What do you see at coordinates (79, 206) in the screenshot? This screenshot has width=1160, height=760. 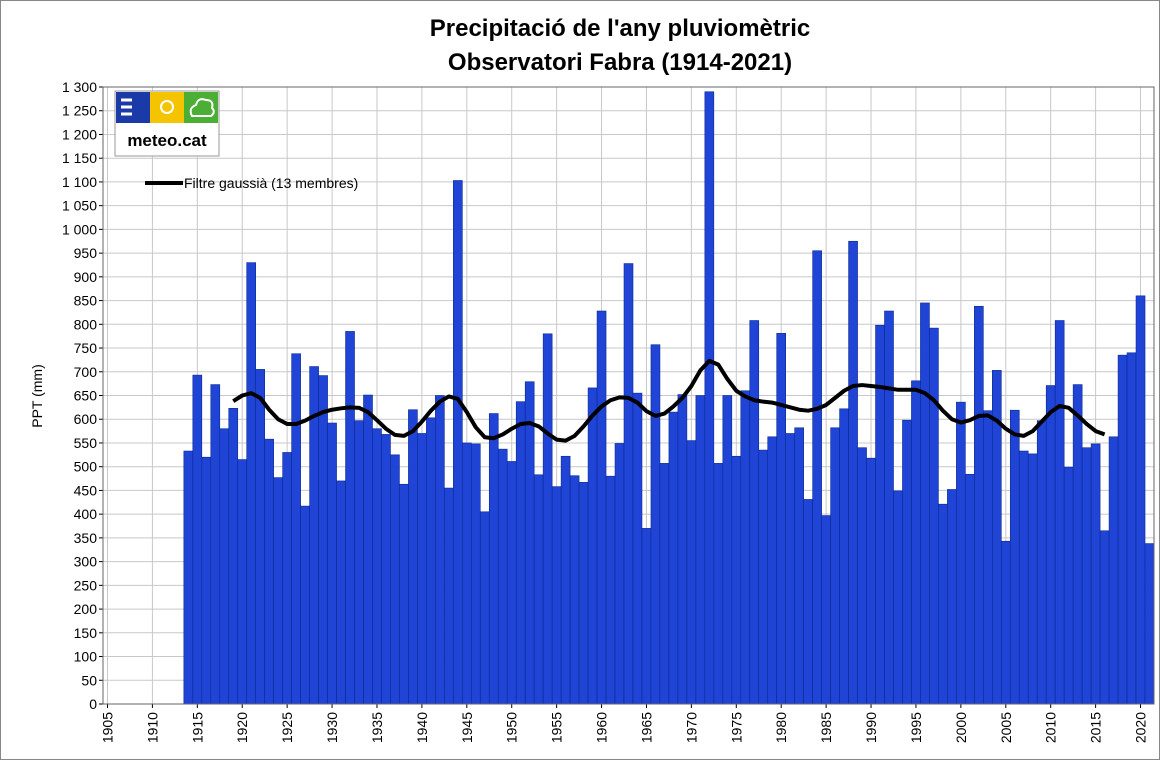 I see `y-tick-label: 1 050` at bounding box center [79, 206].